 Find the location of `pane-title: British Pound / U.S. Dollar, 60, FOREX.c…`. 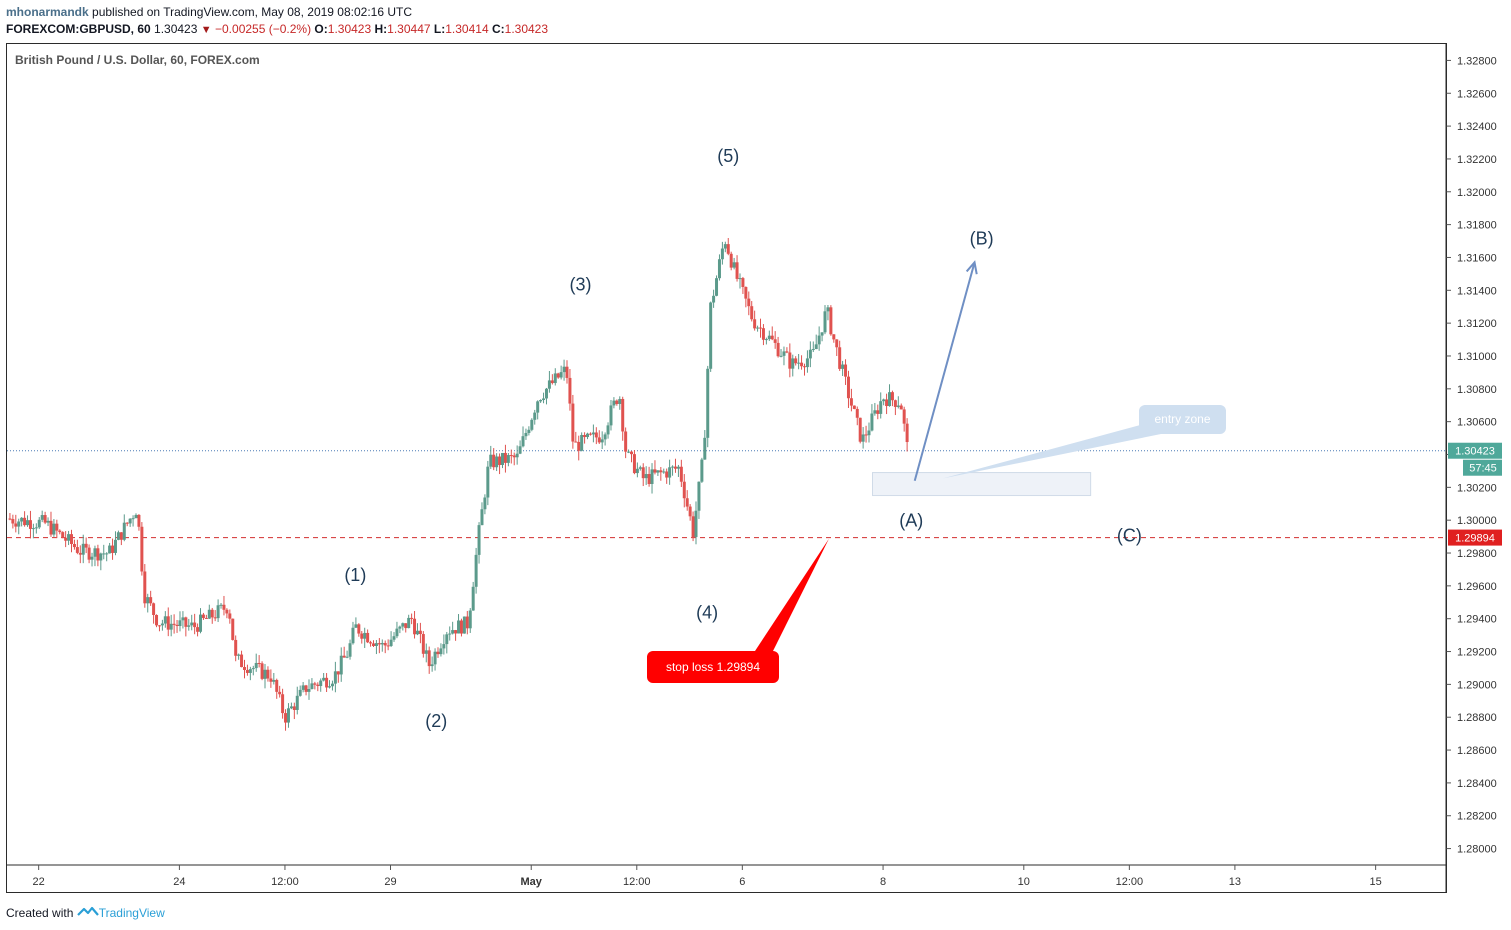

pane-title: British Pound / U.S. Dollar, 60, FOREX.c… is located at coordinates (137, 60).